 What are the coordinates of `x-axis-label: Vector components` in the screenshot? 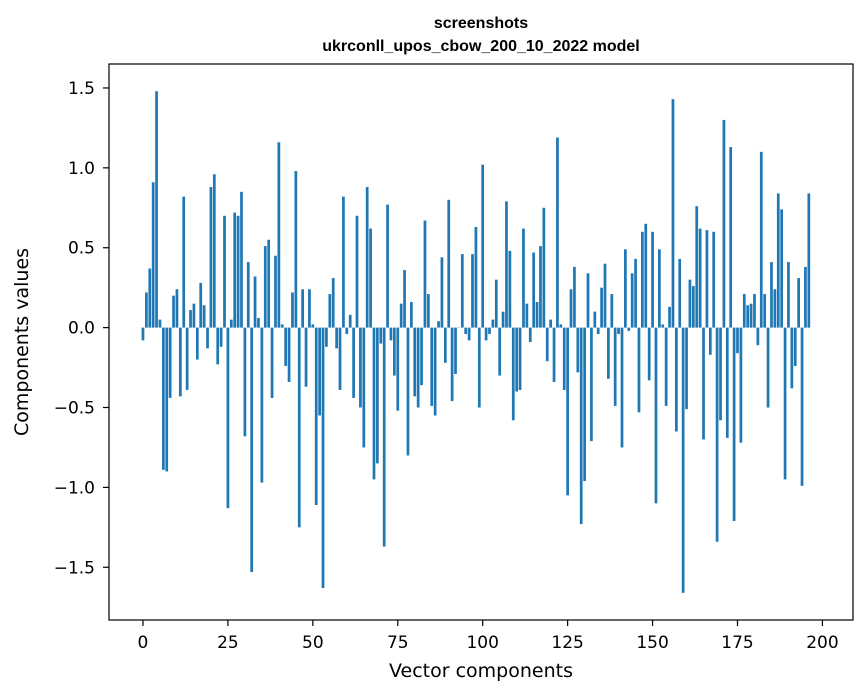 It's located at (481, 671).